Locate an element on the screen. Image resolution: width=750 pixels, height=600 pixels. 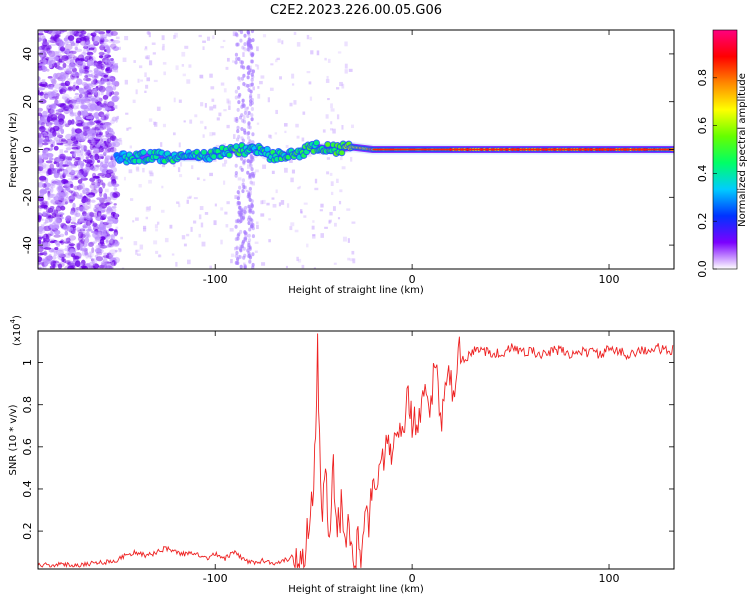
y-tick-label: 0.6 is located at coordinates (27, 447).